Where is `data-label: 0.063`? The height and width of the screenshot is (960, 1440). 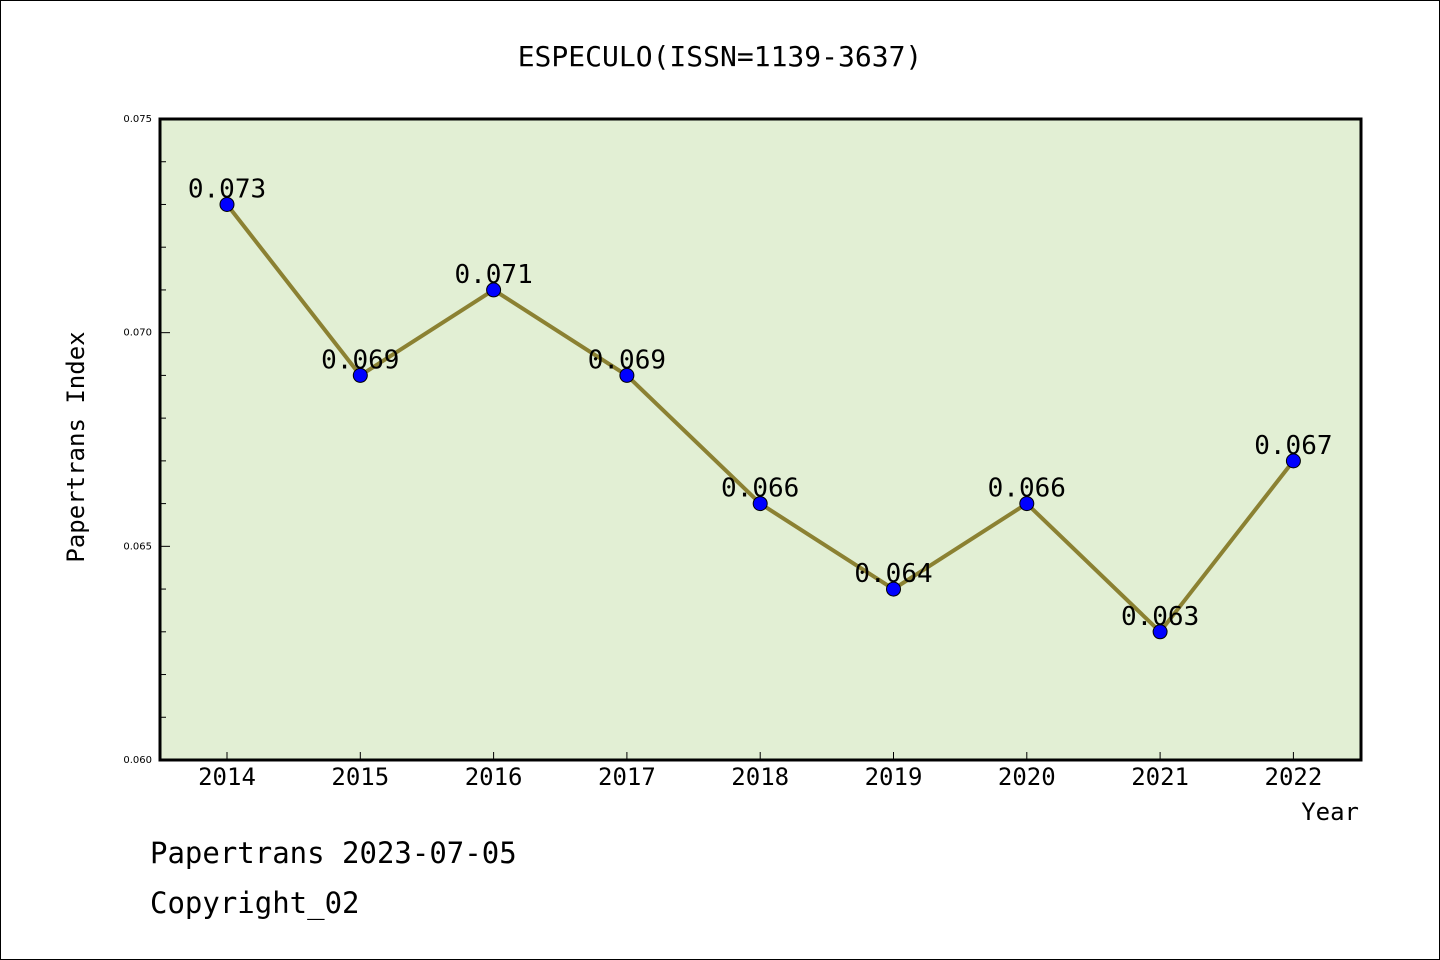
data-label: 0.063 is located at coordinates (1160, 617).